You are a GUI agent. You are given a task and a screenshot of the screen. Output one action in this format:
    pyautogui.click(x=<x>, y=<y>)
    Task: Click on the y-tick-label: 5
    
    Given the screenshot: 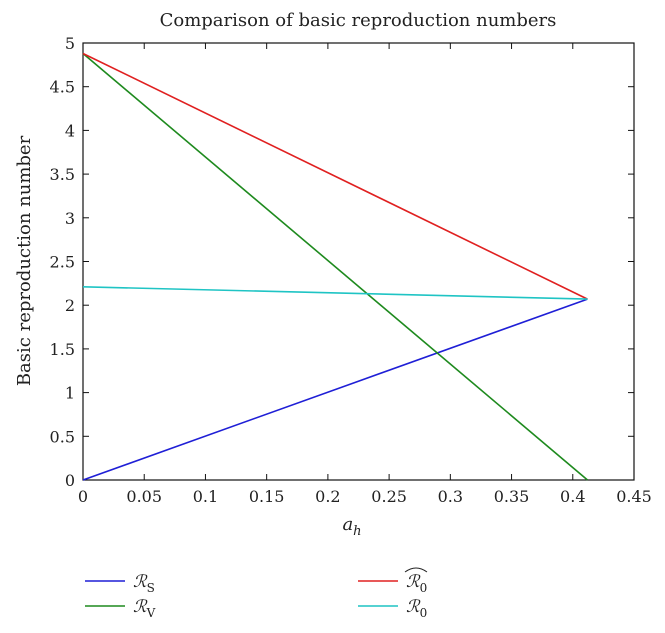 What is the action you would take?
    pyautogui.click(x=70, y=43)
    